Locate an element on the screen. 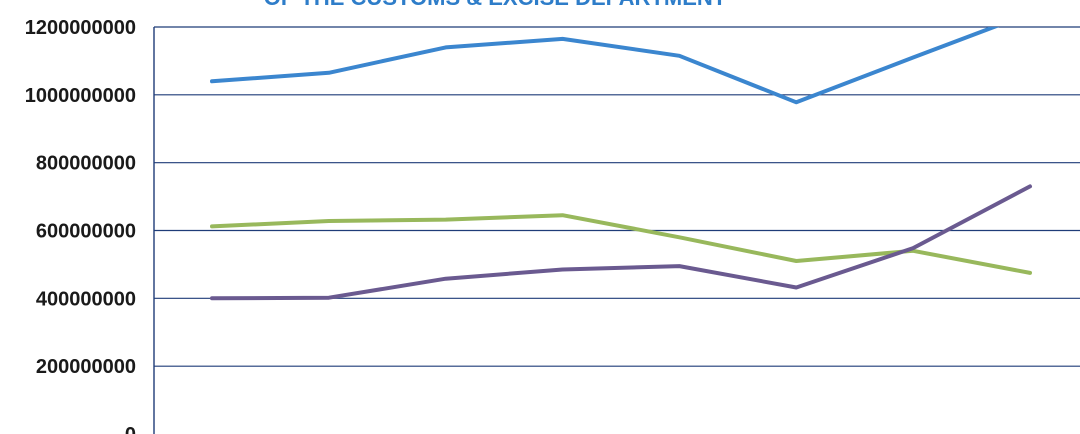  y-tick-label: 400000000 is located at coordinates (86, 299).